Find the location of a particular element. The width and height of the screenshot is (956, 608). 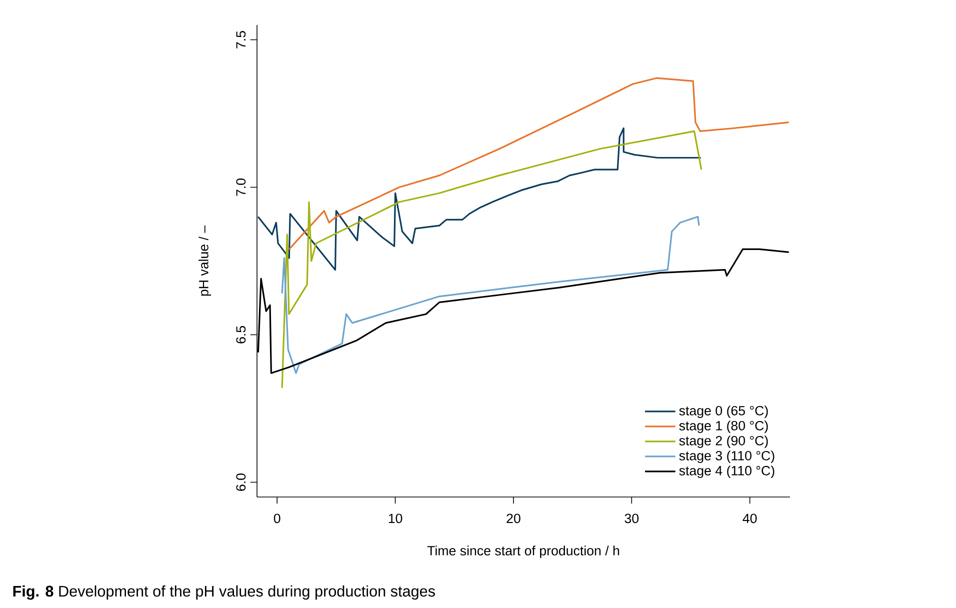

y-tick-label: 6.5 is located at coordinates (241, 335).